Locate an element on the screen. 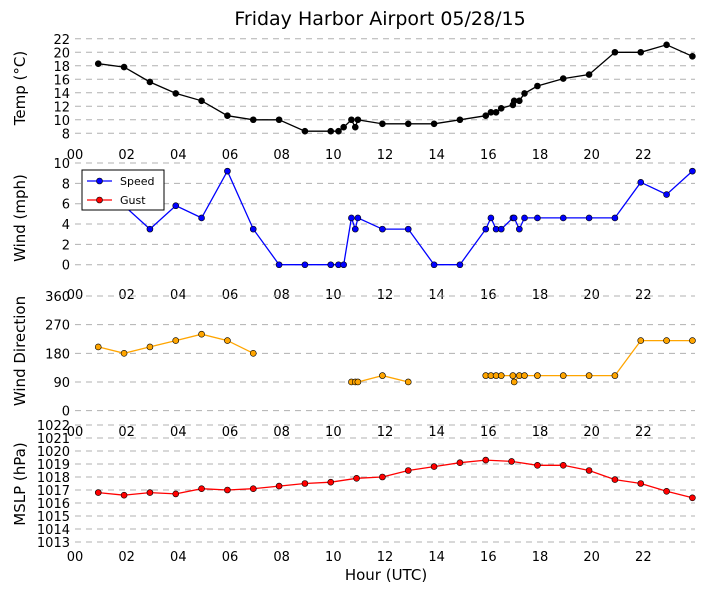 This screenshot has width=705, height=594. temperature-xtick-label: 04 is located at coordinates (178, 155).